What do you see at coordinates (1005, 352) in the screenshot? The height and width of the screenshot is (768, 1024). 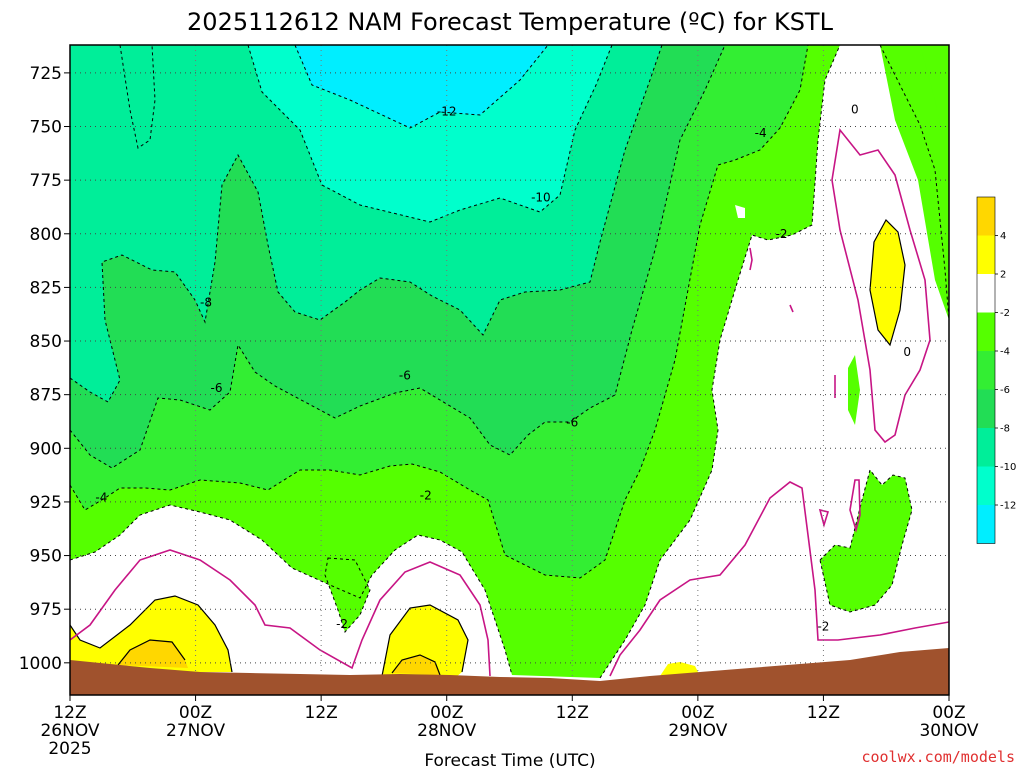 I see `colorbar-label: -4` at bounding box center [1005, 352].